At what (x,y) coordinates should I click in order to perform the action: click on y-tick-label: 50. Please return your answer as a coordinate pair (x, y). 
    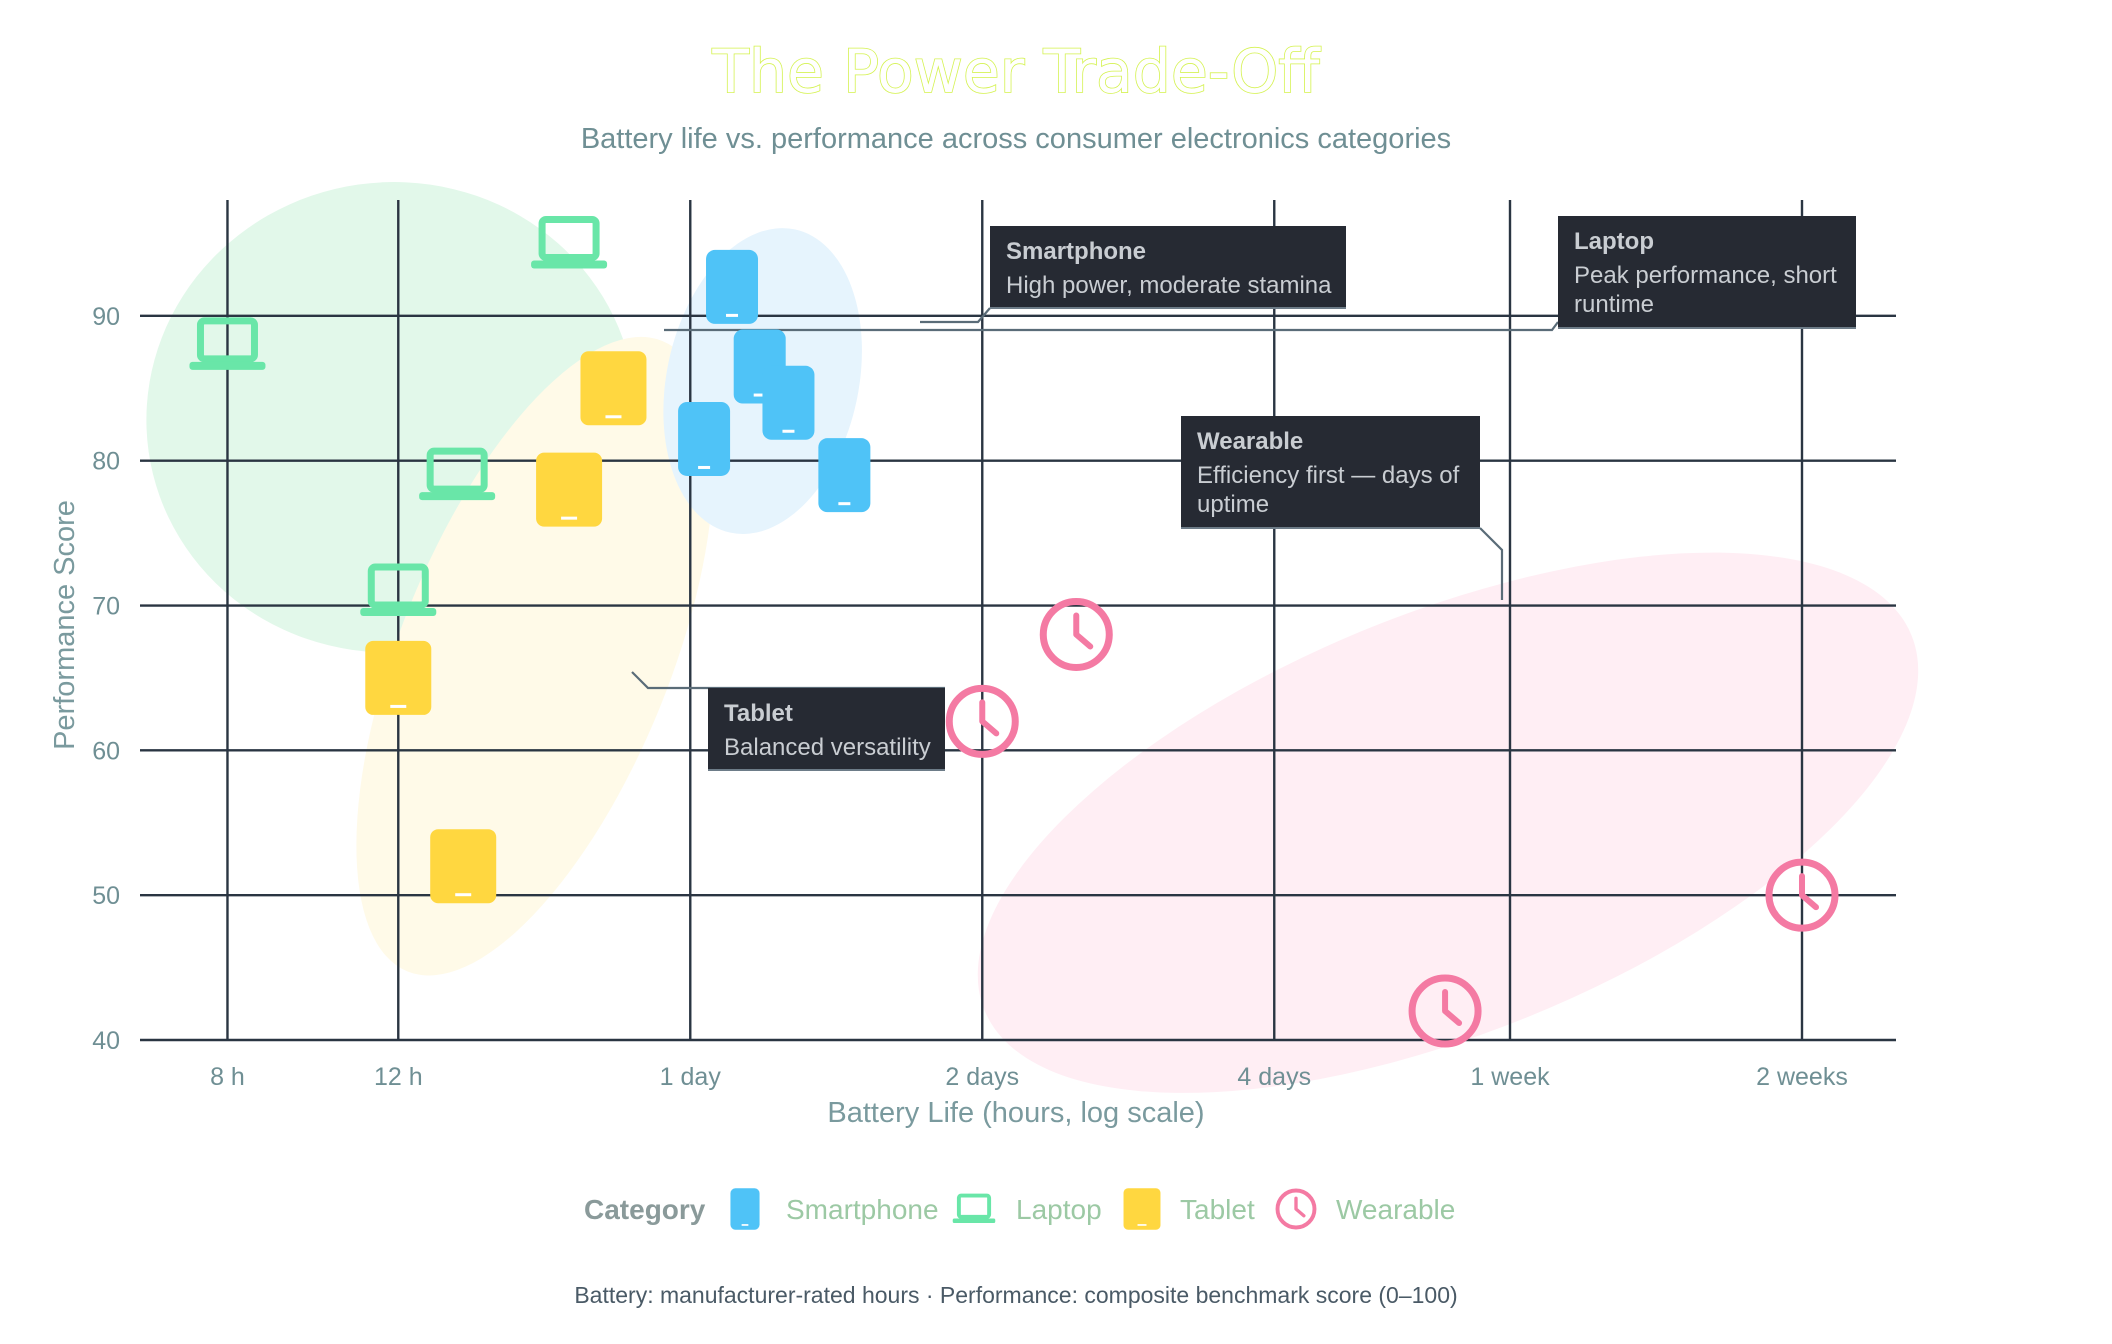
    Looking at the image, I should click on (106, 896).